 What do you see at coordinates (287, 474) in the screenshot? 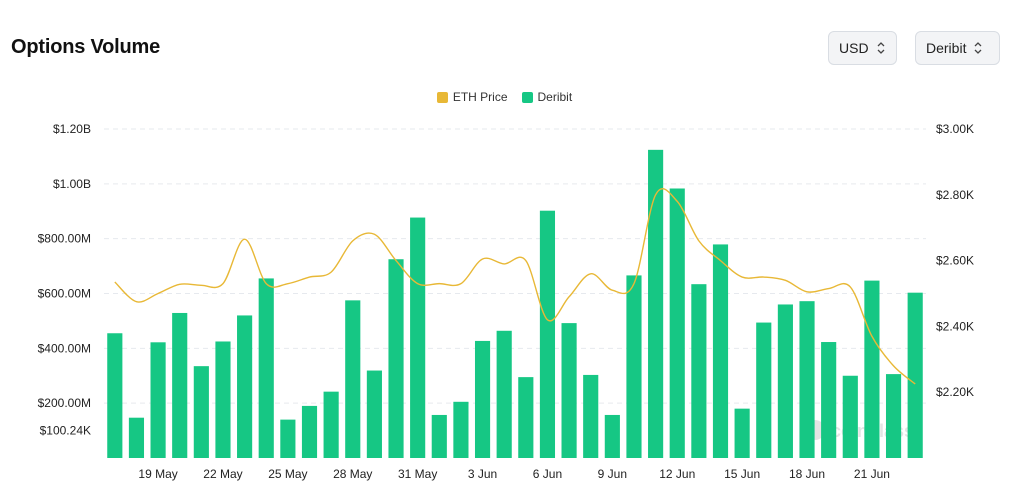
I see `x-tick-label: 25 May` at bounding box center [287, 474].